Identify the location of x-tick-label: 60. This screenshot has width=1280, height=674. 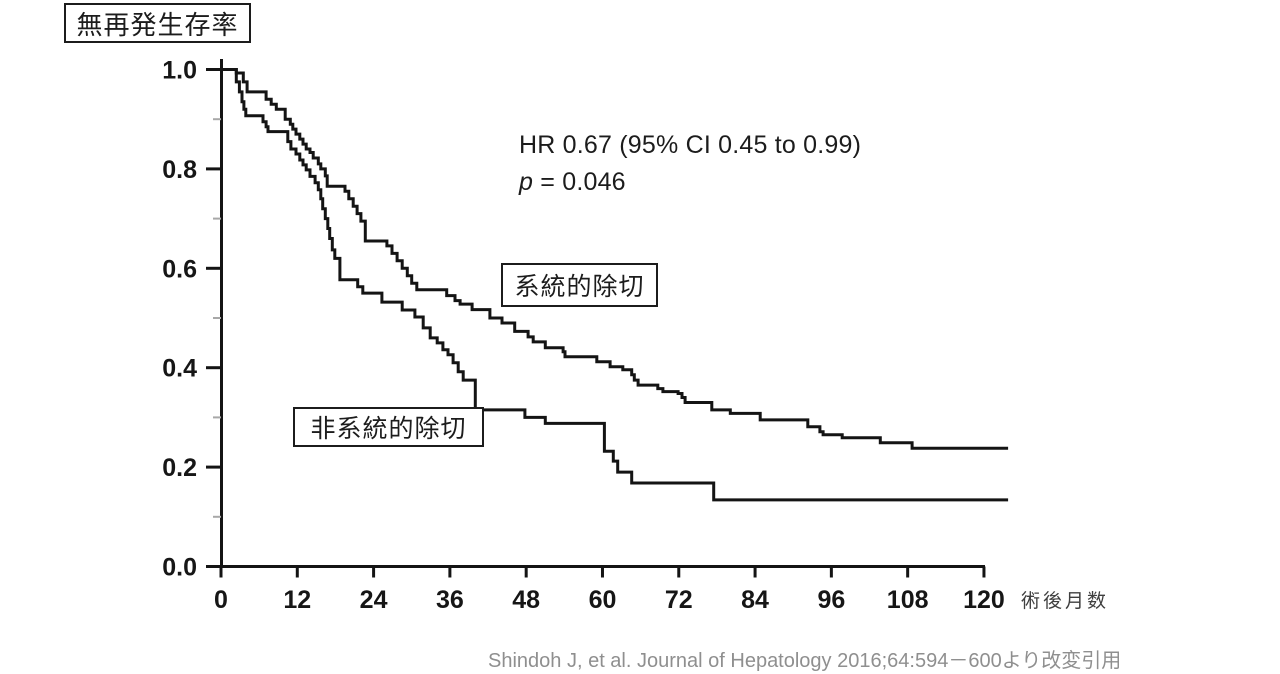
(603, 600).